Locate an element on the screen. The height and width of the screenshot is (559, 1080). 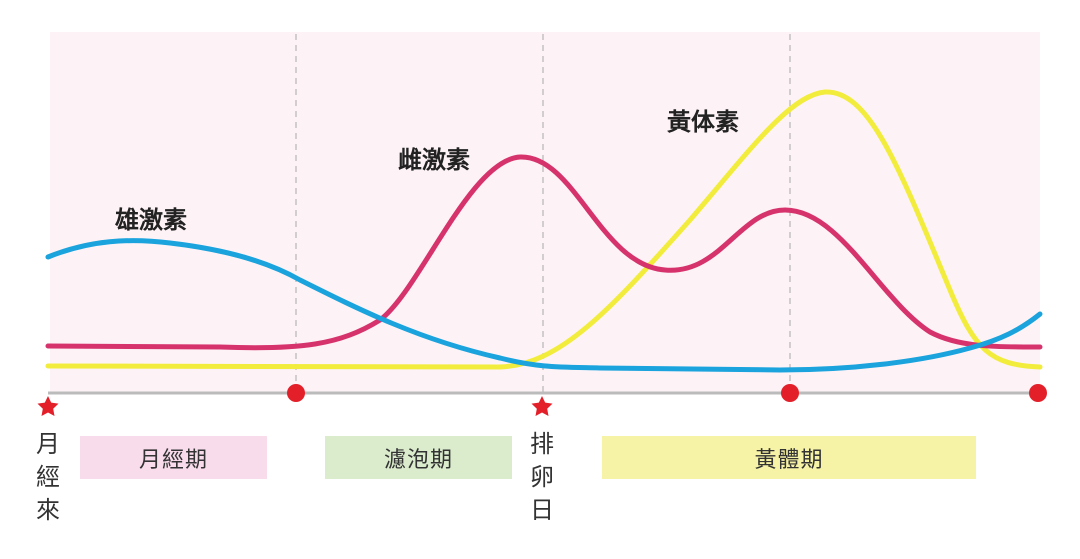
period-start-char-2: 經 is located at coordinates (48, 477).